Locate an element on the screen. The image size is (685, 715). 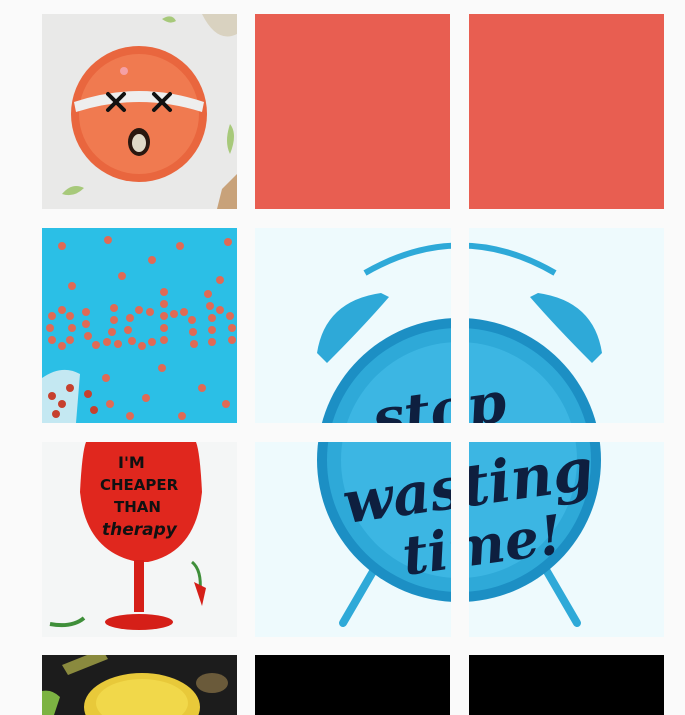
post-wine-glass: I'M CHEAPER THAN therapy is located at coordinates (139, 539).